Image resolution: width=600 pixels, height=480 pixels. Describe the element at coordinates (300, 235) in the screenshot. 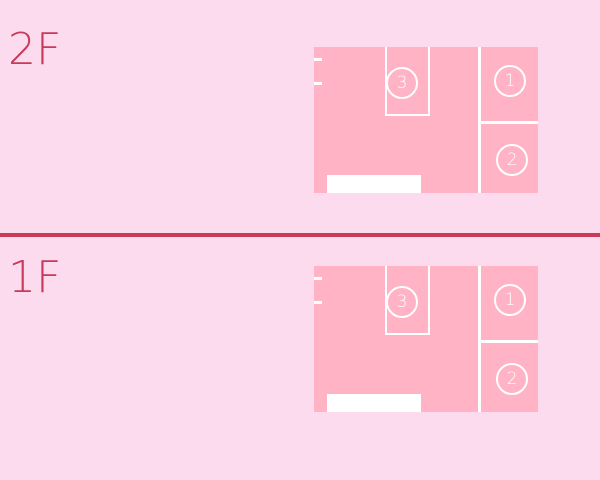

I see `floor-divider` at that location.